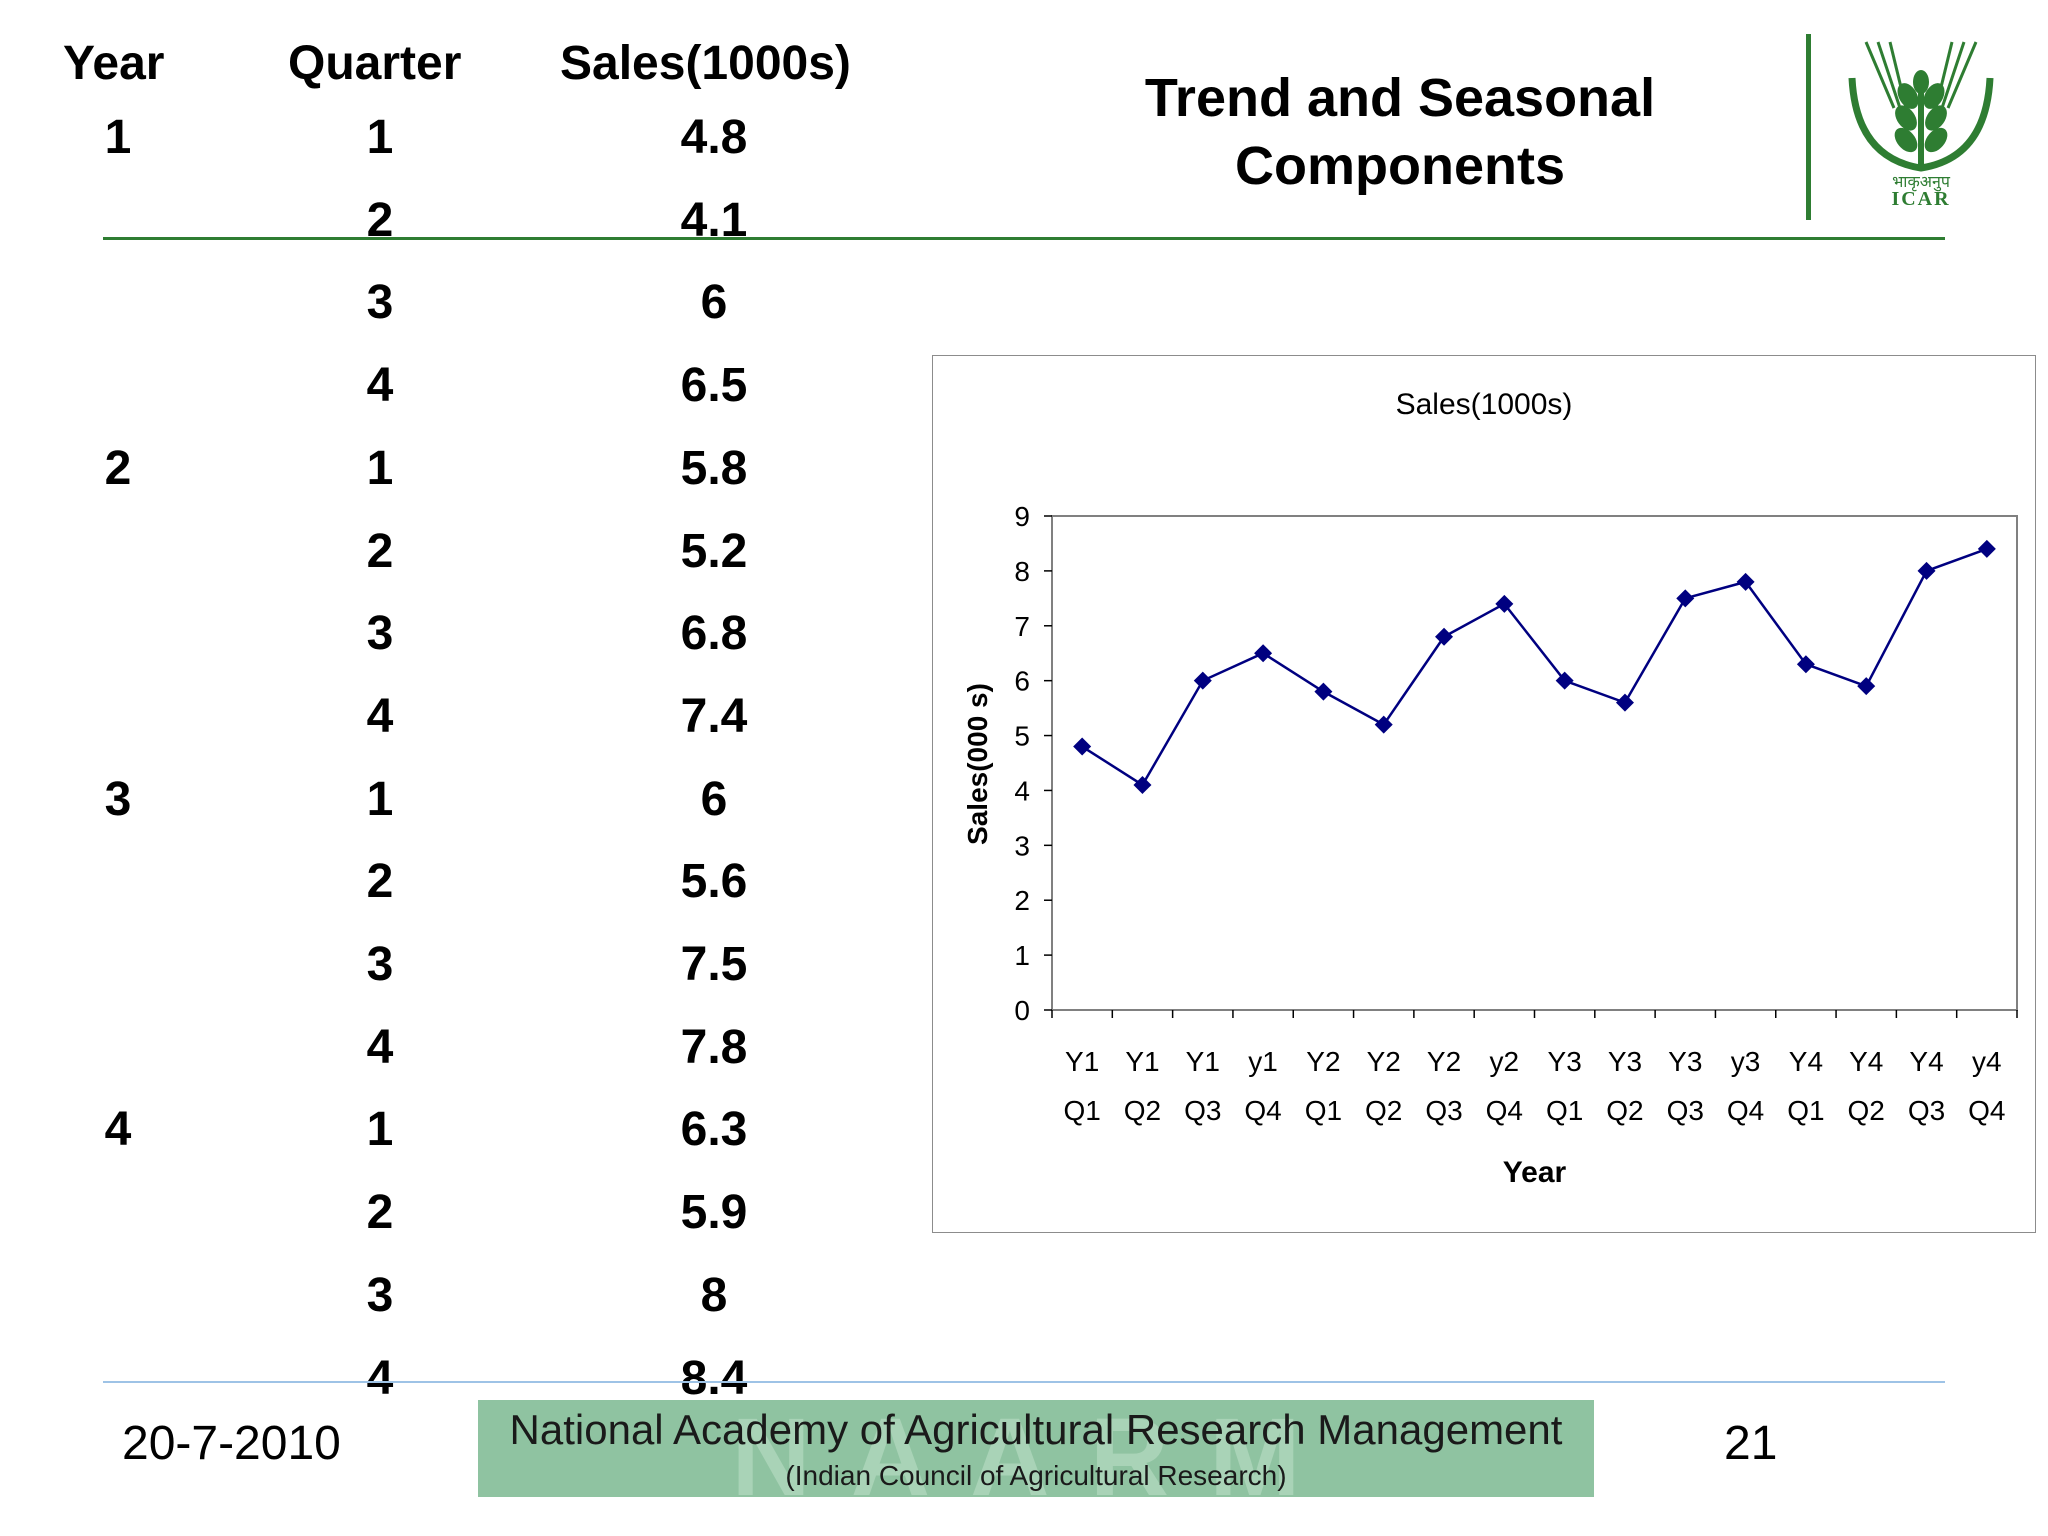 The height and width of the screenshot is (1536, 2048). What do you see at coordinates (714, 137) in the screenshot?
I see `cell-sales: 4.8` at bounding box center [714, 137].